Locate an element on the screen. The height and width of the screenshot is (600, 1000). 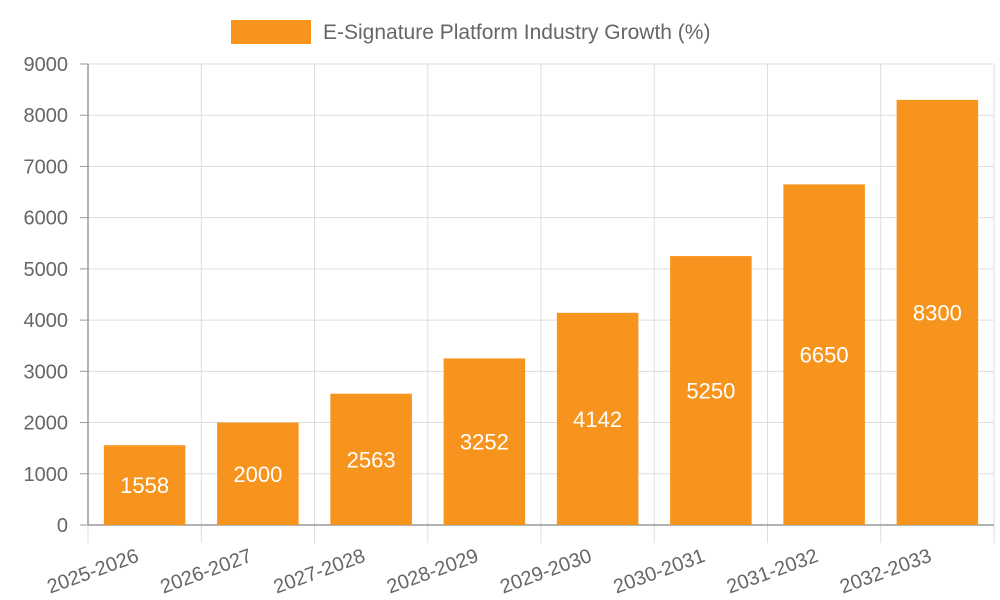
x-tick-label: 2032-2033 is located at coordinates (885, 571).